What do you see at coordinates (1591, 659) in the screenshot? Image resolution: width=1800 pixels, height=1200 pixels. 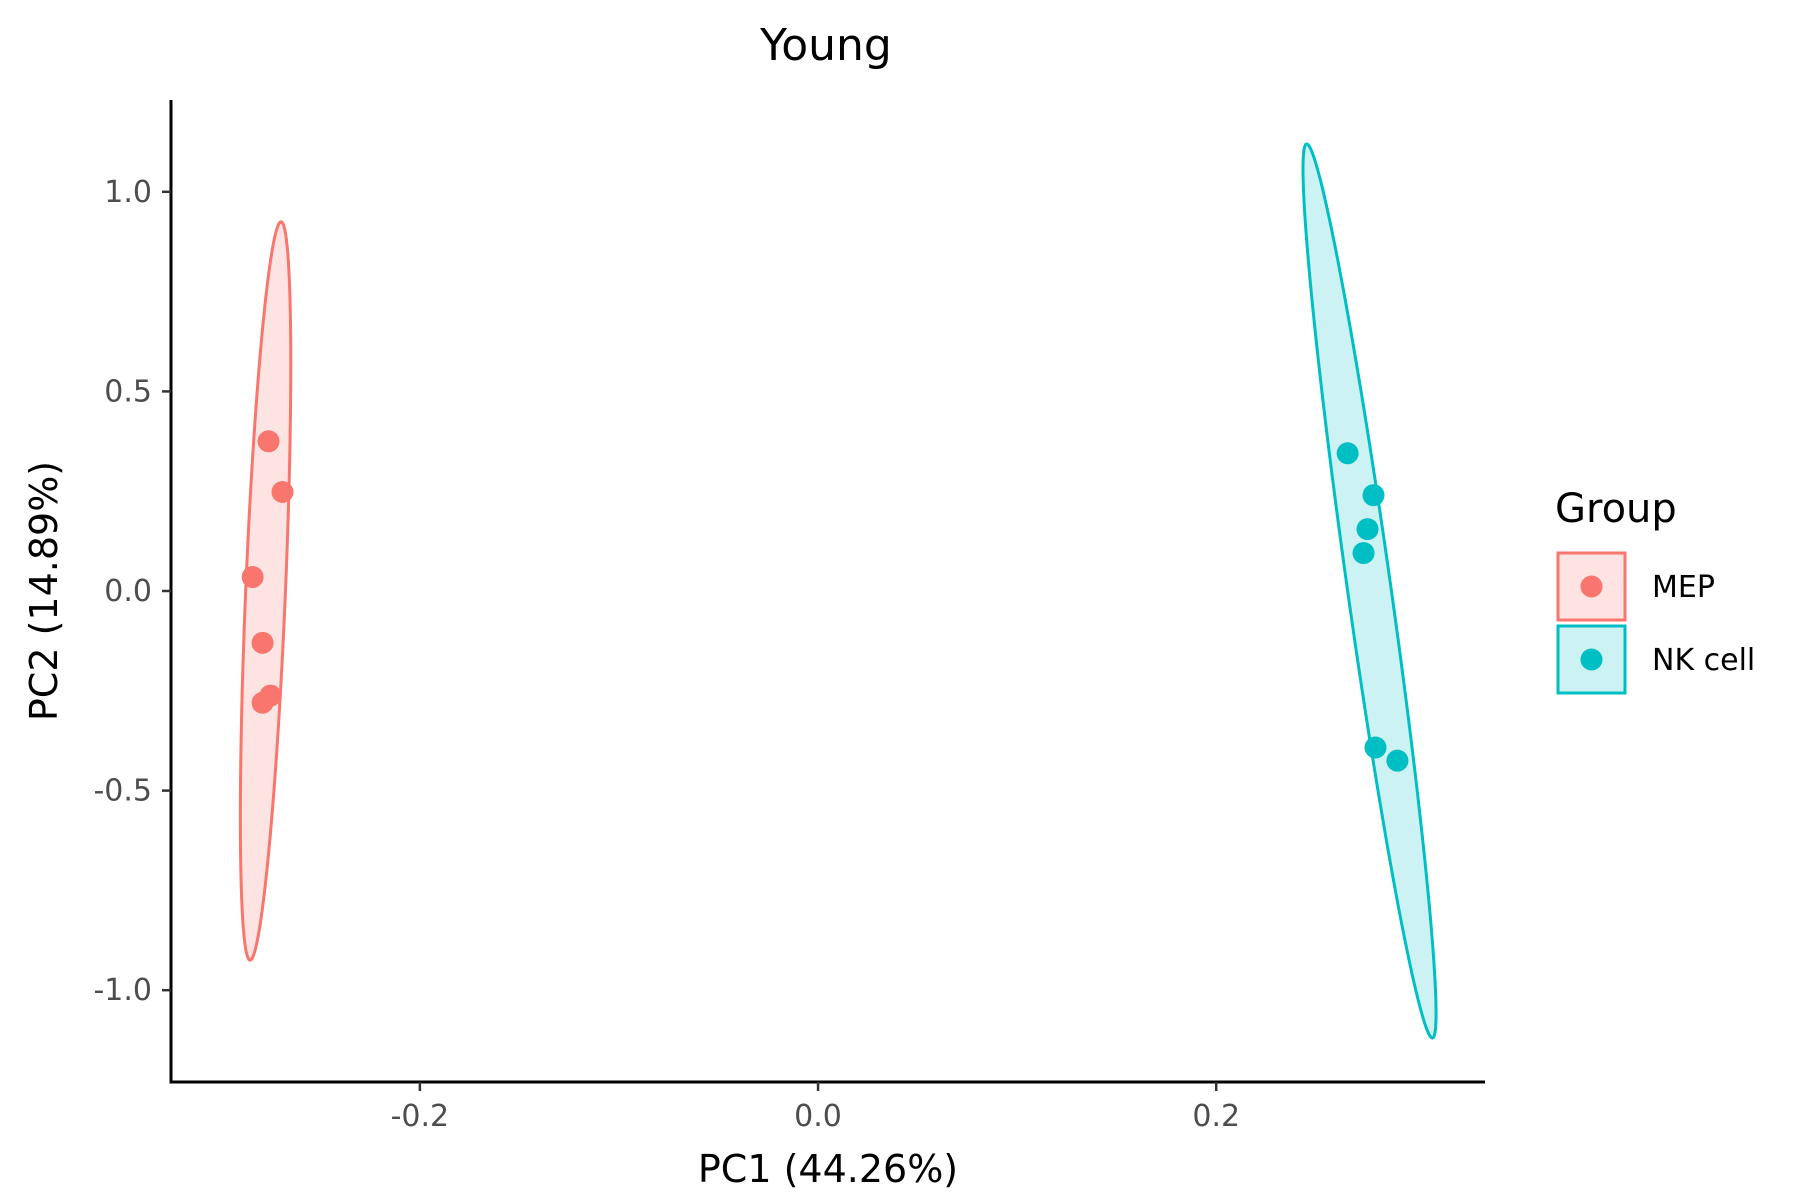 I see `legend-marker-nk-cell` at bounding box center [1591, 659].